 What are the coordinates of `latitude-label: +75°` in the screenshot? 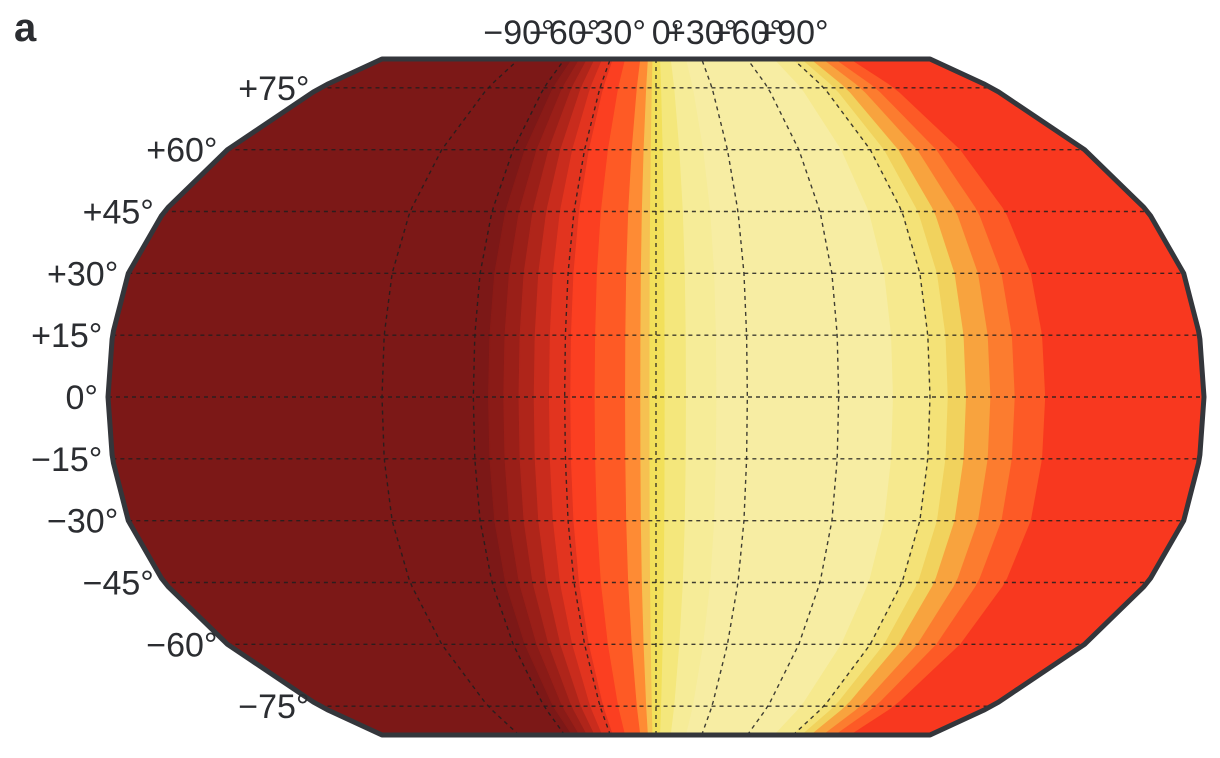 It's located at (273, 89).